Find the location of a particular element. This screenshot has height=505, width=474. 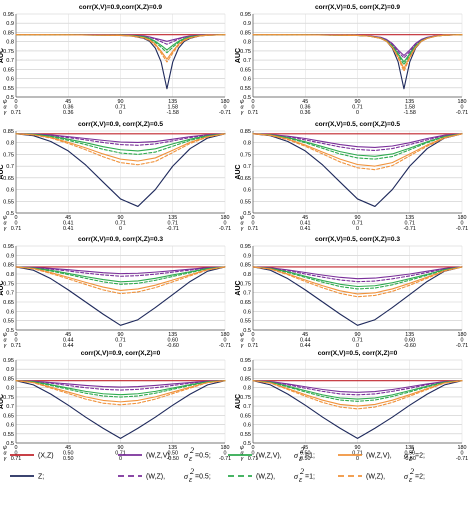

x-tick-label: -0.60 is located at coordinates (410, 346).